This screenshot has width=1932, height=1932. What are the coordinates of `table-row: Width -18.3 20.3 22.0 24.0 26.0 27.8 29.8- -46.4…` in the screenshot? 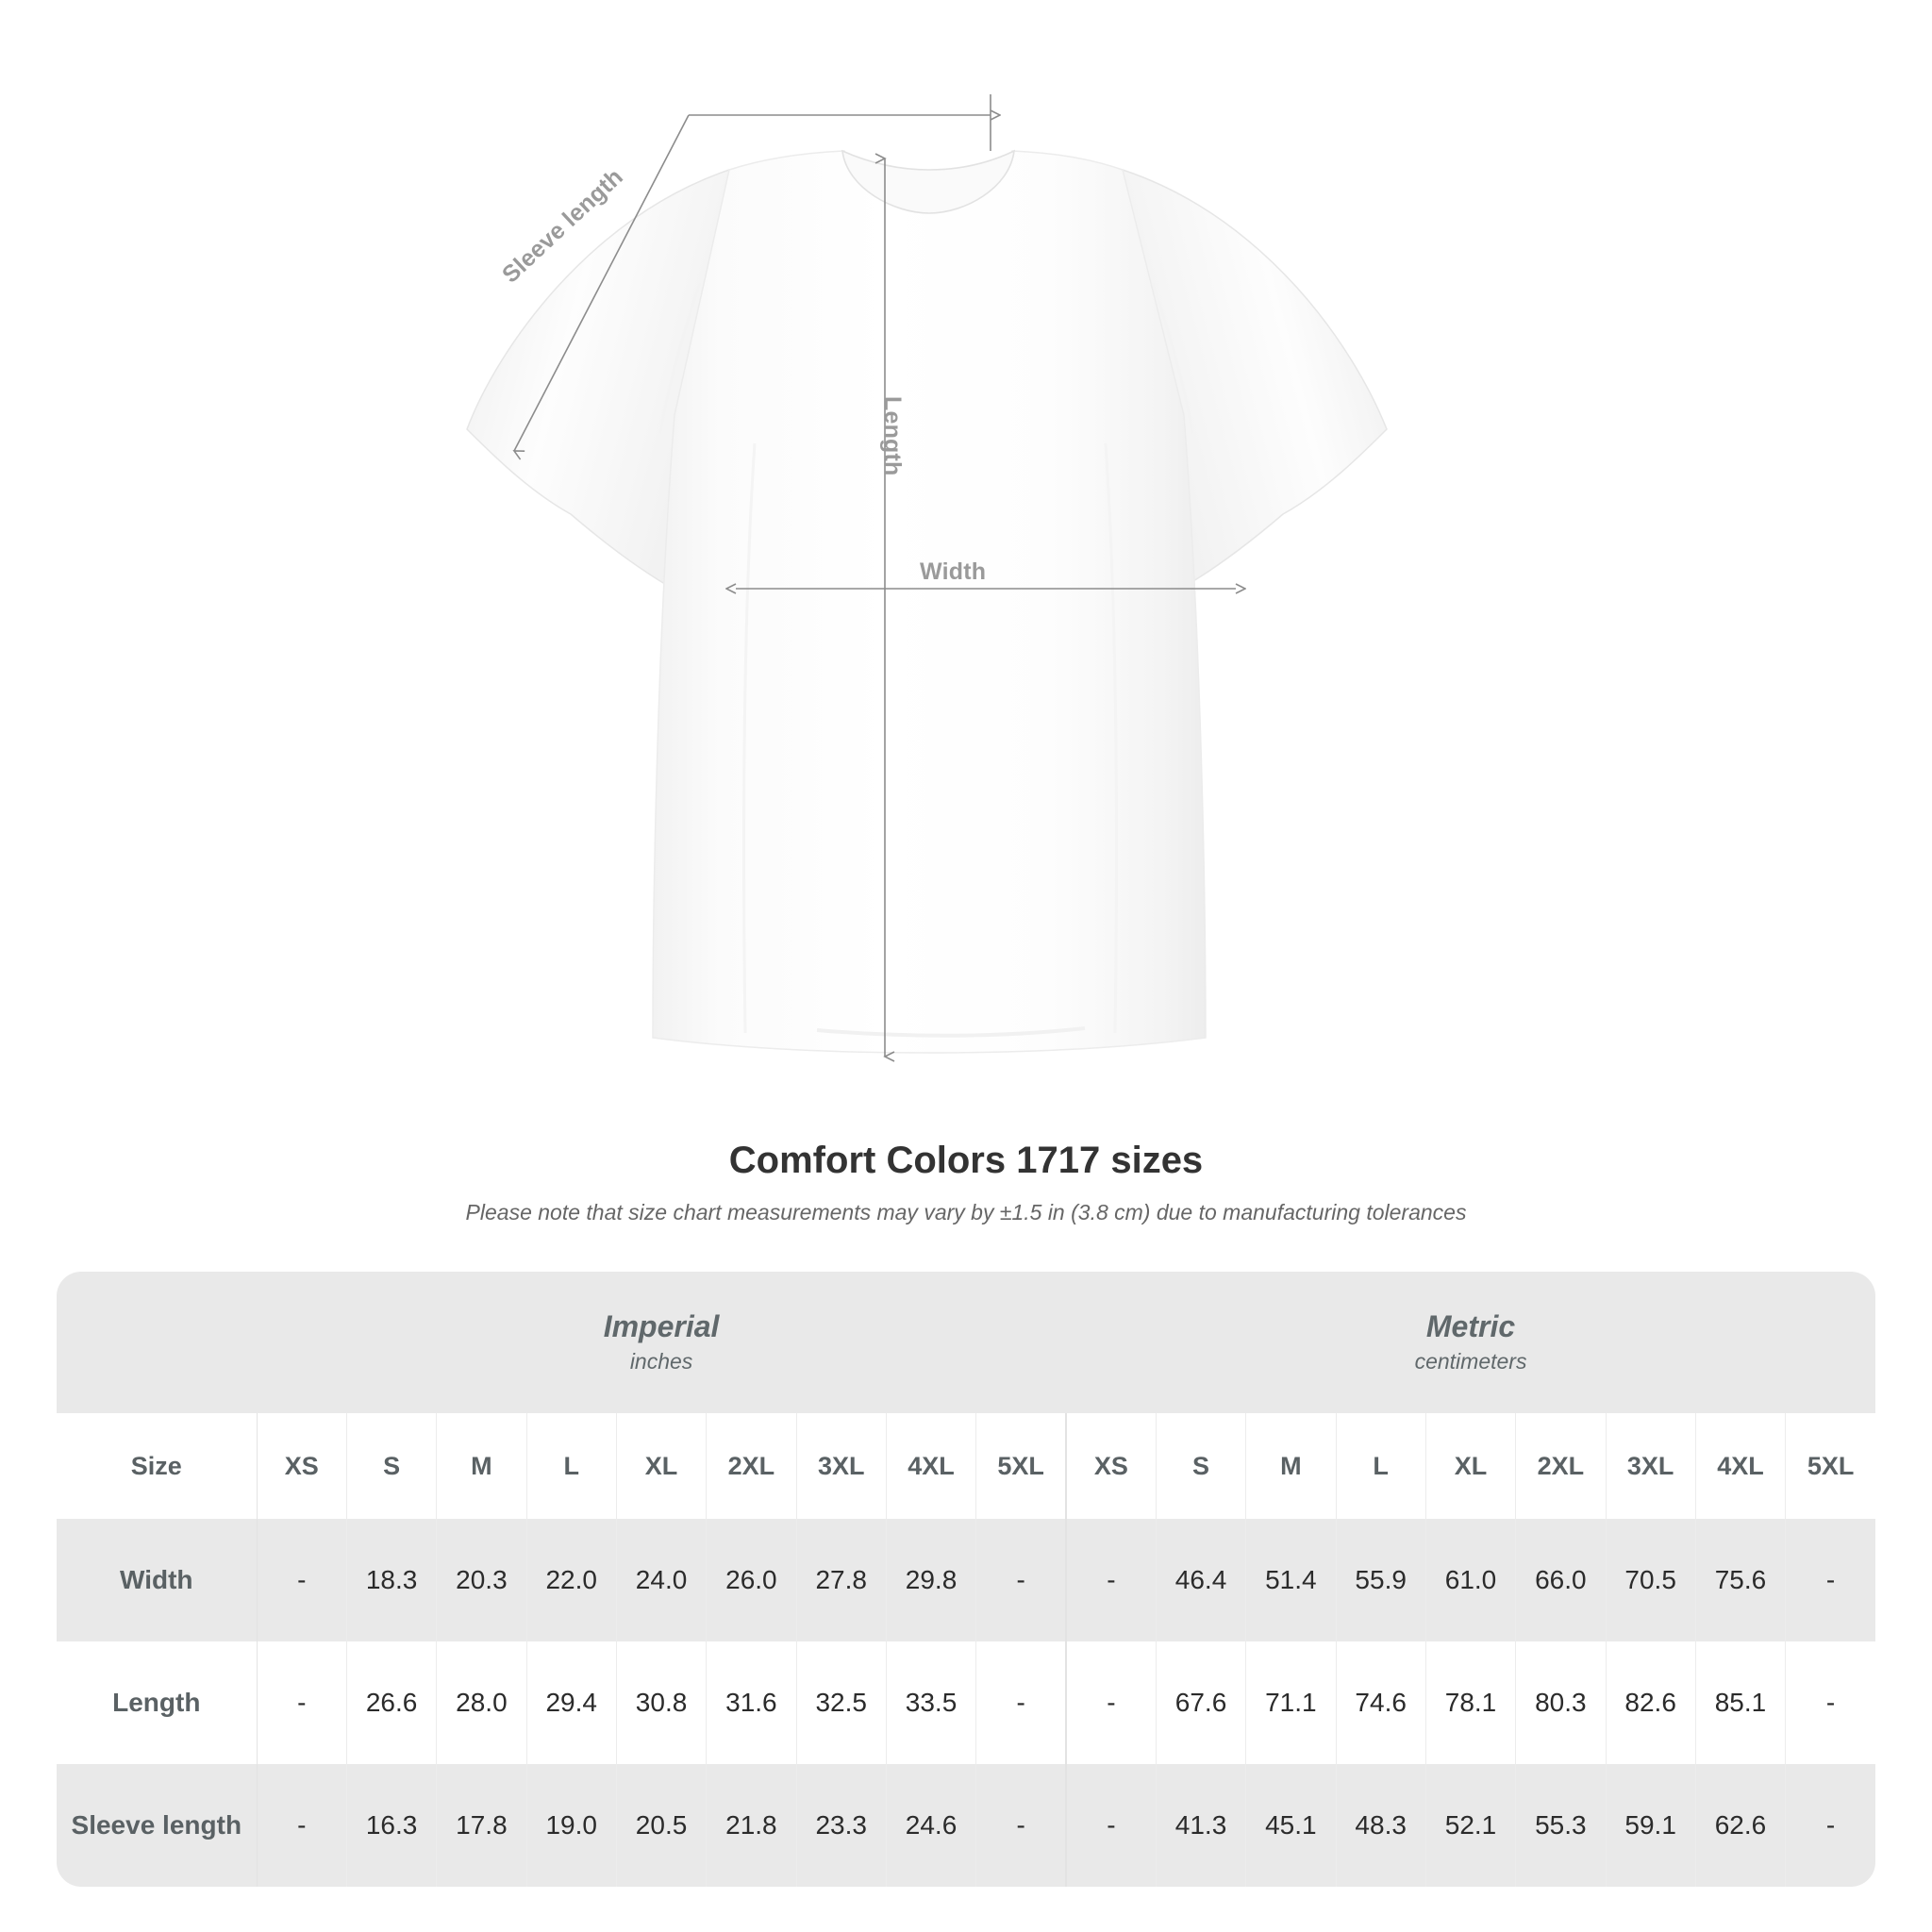 It's located at (966, 1580).